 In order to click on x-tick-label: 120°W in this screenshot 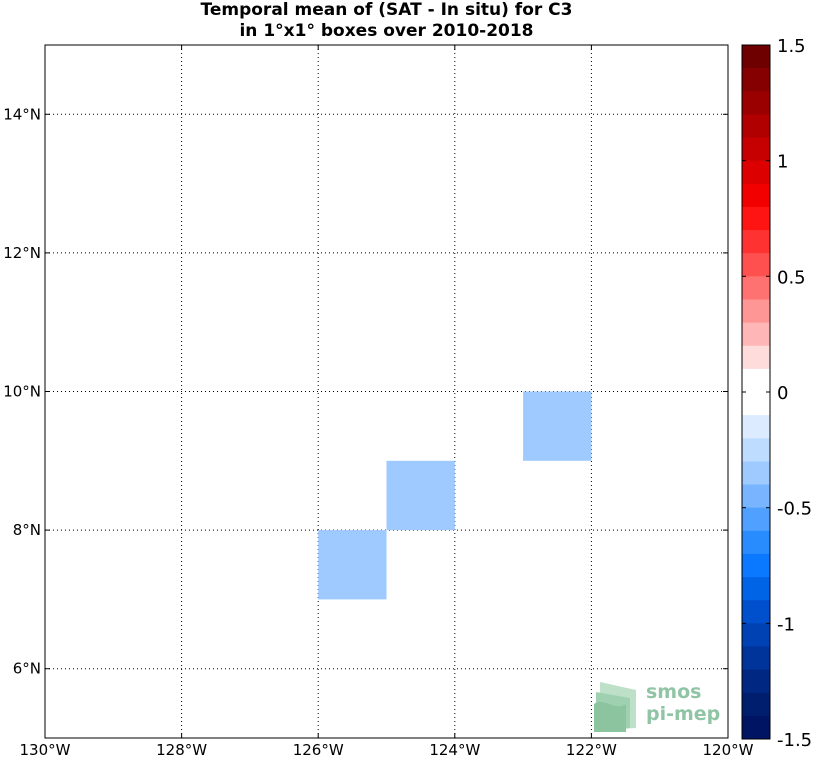, I will do `click(728, 750)`.